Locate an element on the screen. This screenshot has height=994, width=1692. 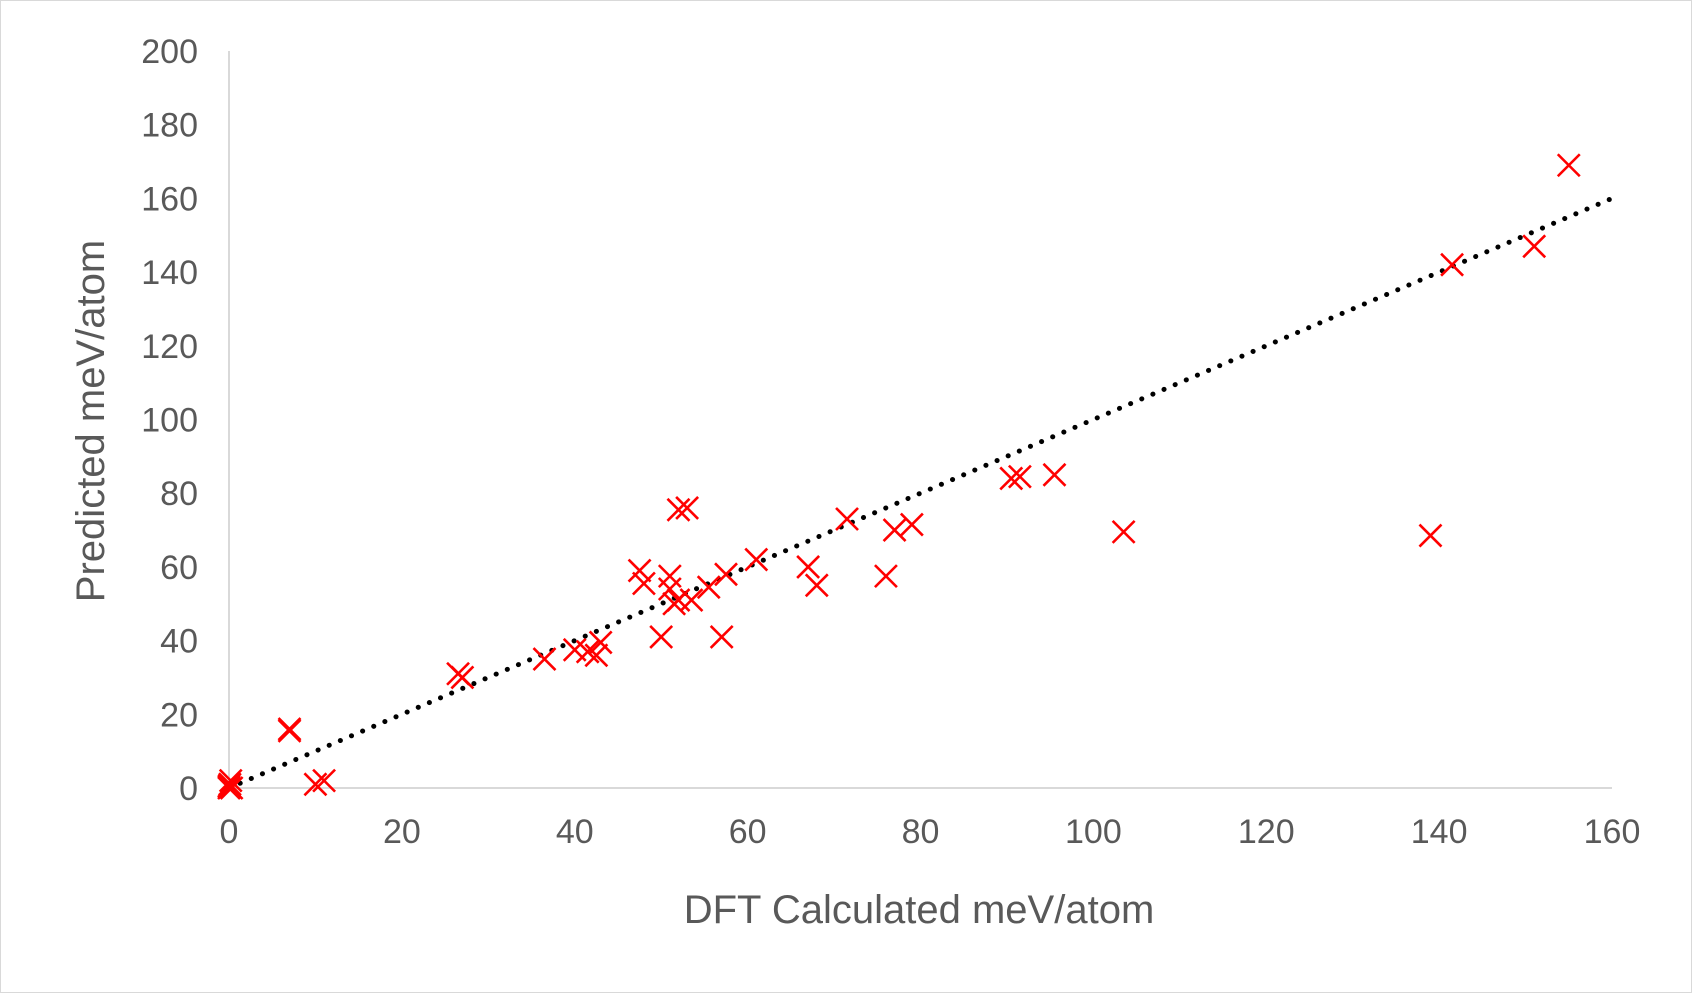
x-tick-label: 0 is located at coordinates (229, 832).